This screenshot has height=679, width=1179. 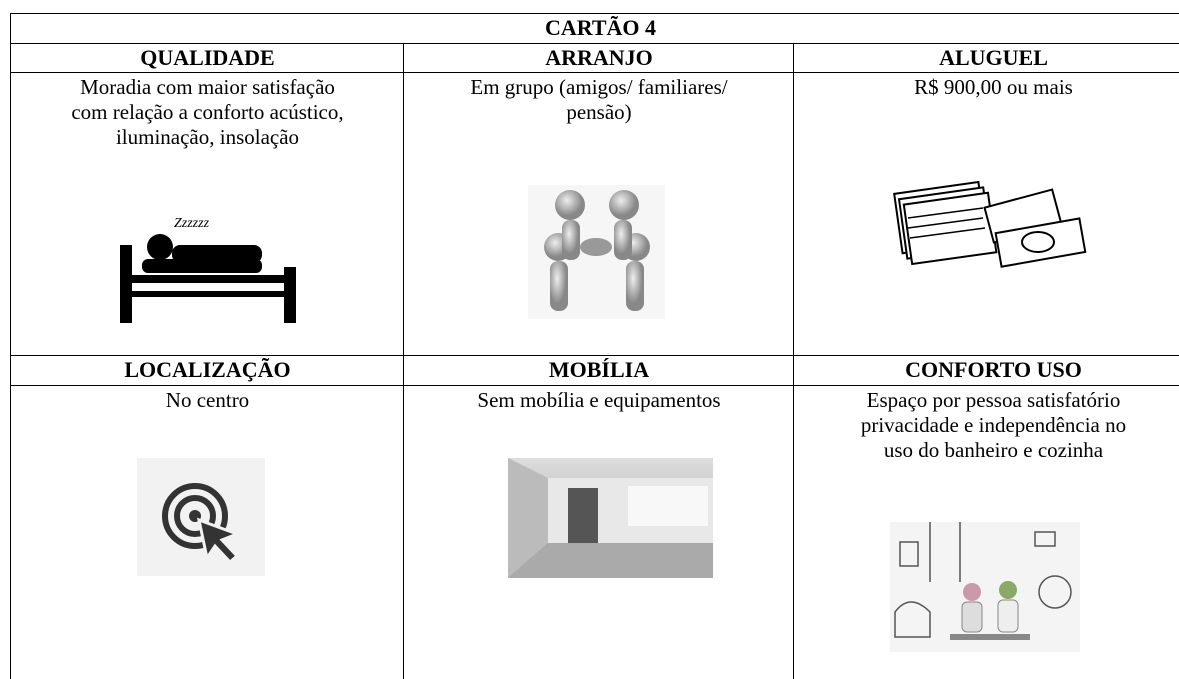 I want to click on heading: LOCALIZAÇÃO, so click(x=207, y=369).